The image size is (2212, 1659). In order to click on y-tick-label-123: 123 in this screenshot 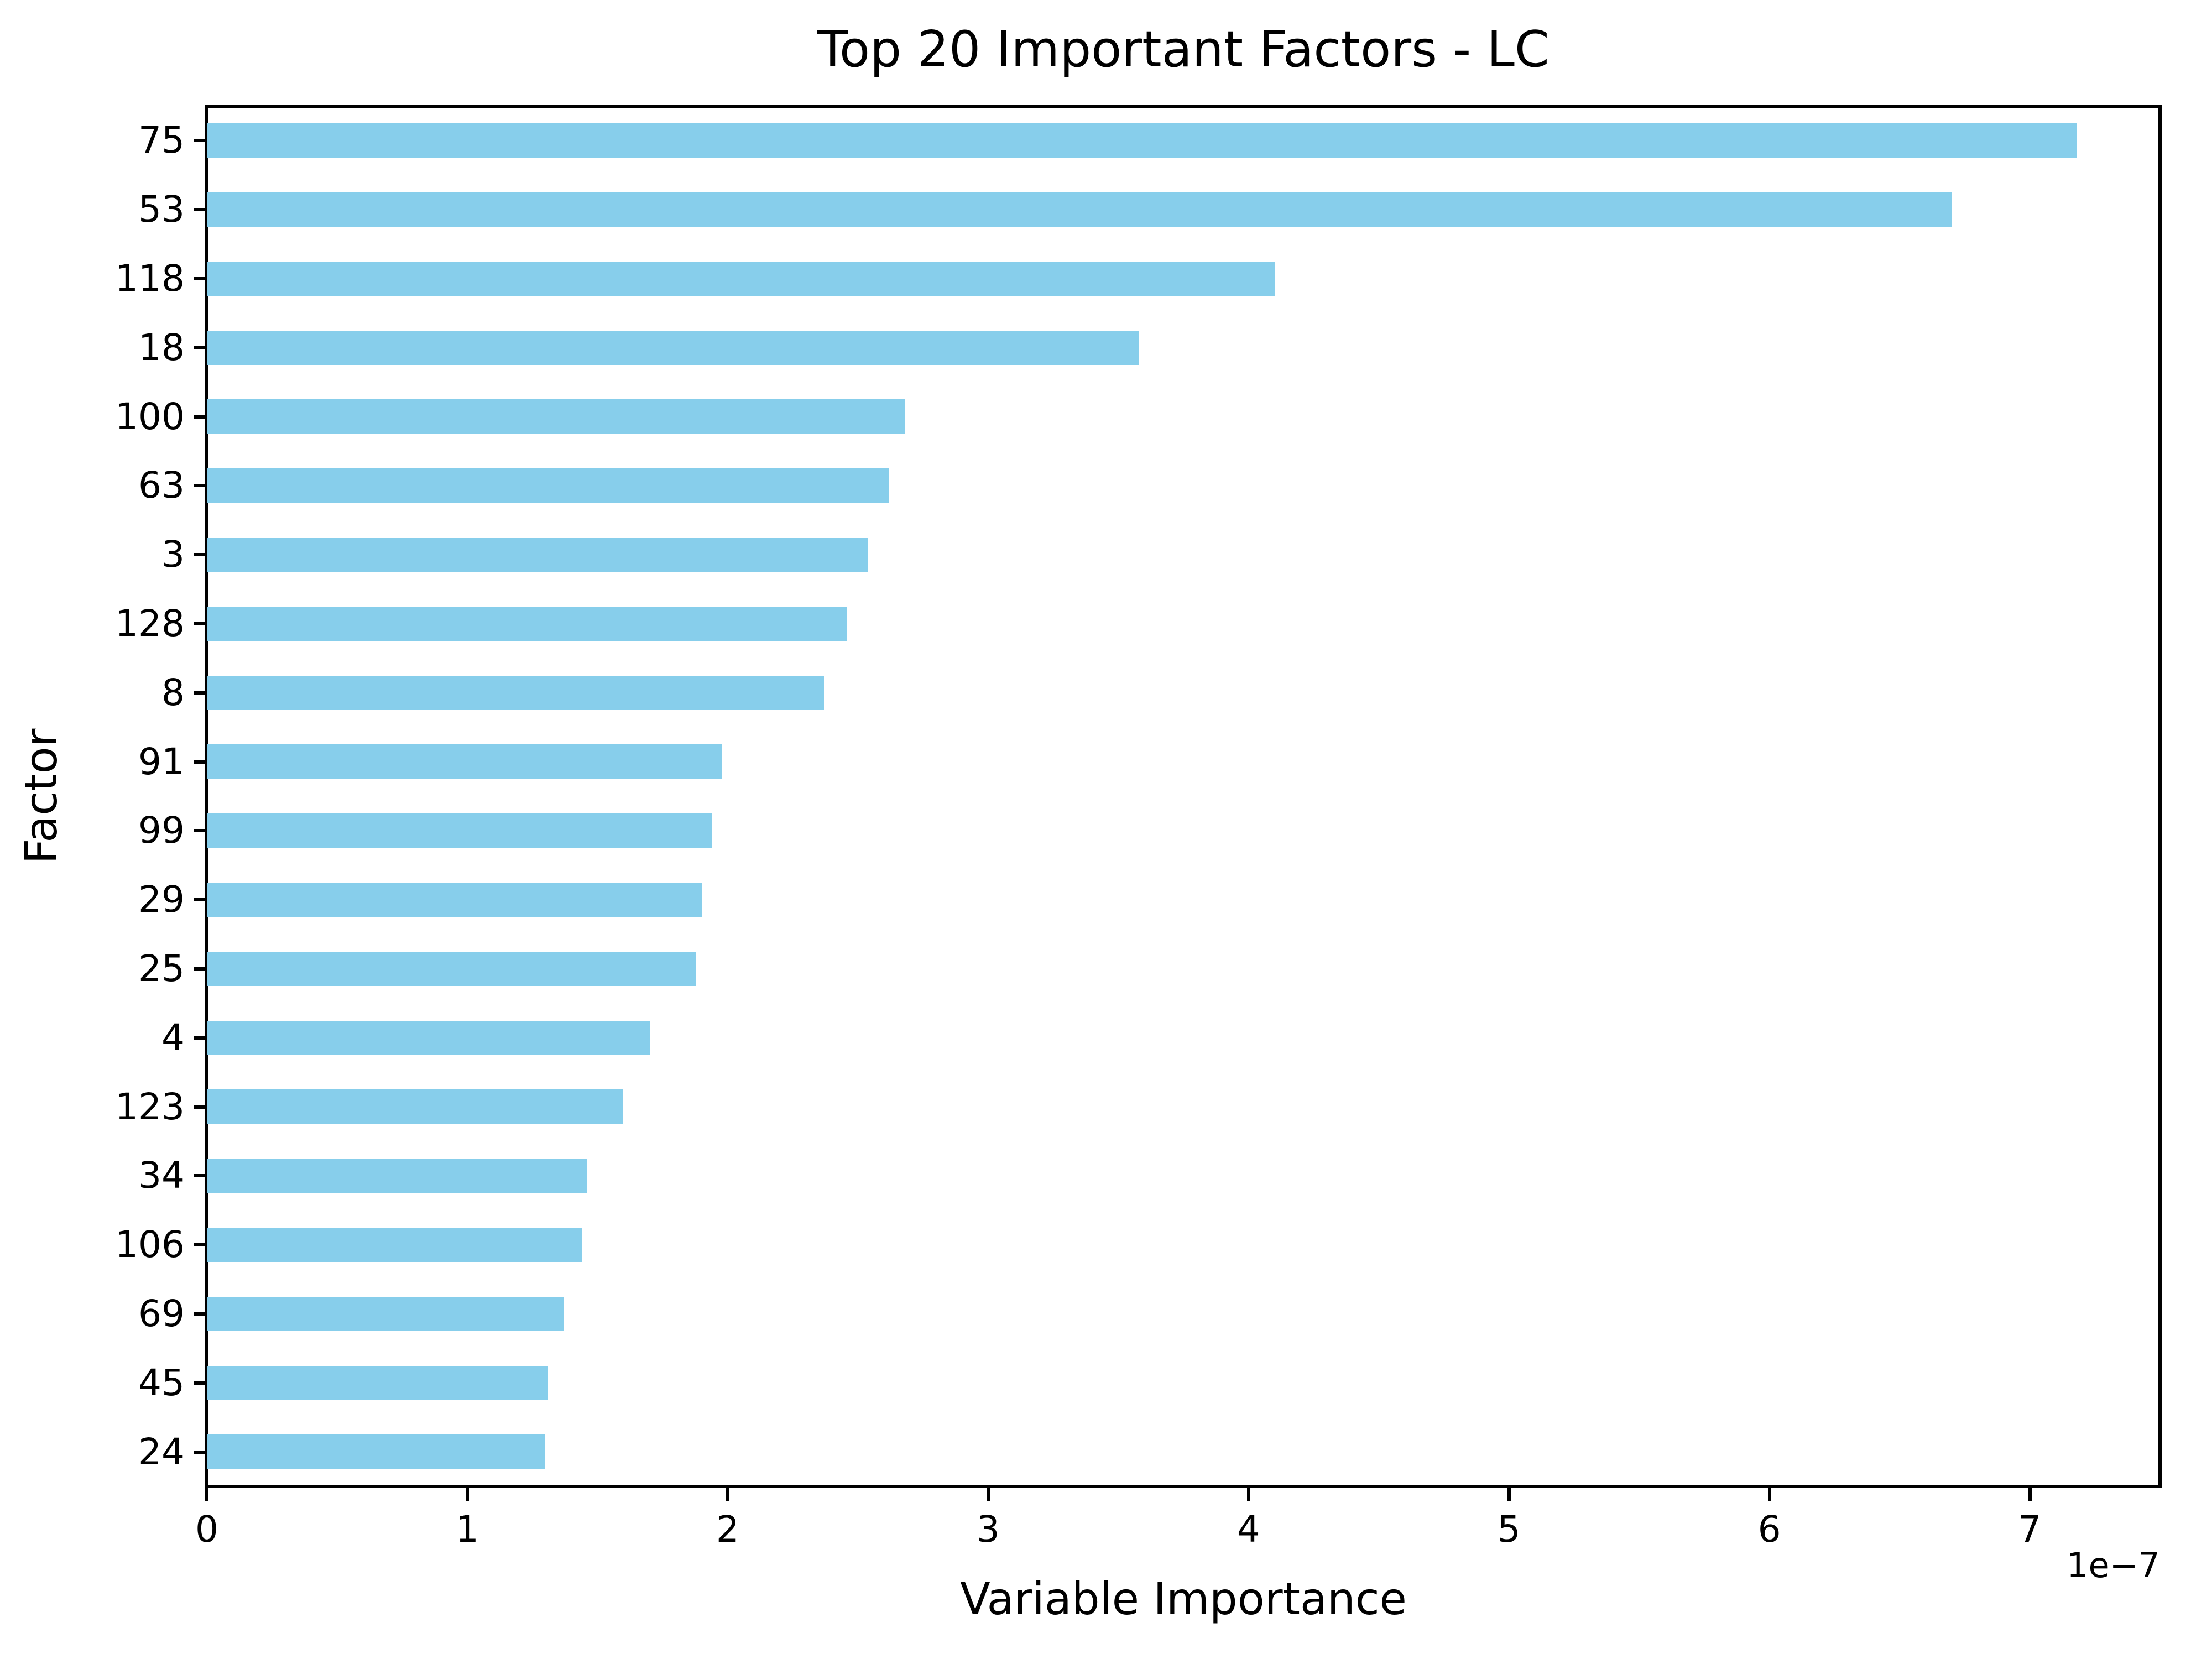, I will do `click(150, 1107)`.